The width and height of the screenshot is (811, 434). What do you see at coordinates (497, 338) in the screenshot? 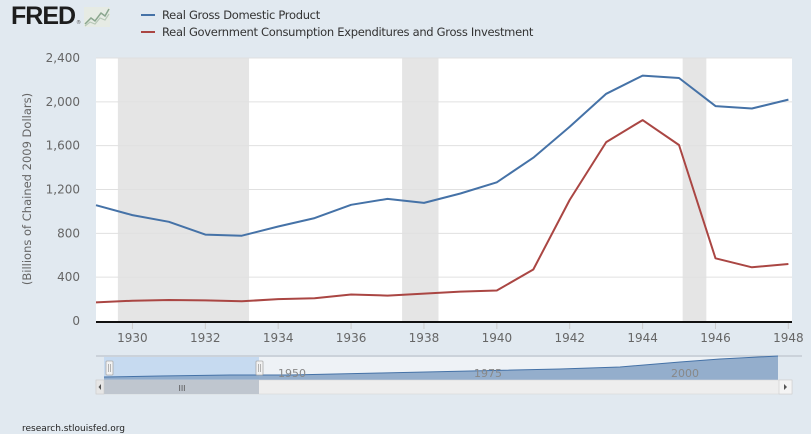
I see `x-tick-label: 1940` at bounding box center [497, 338].